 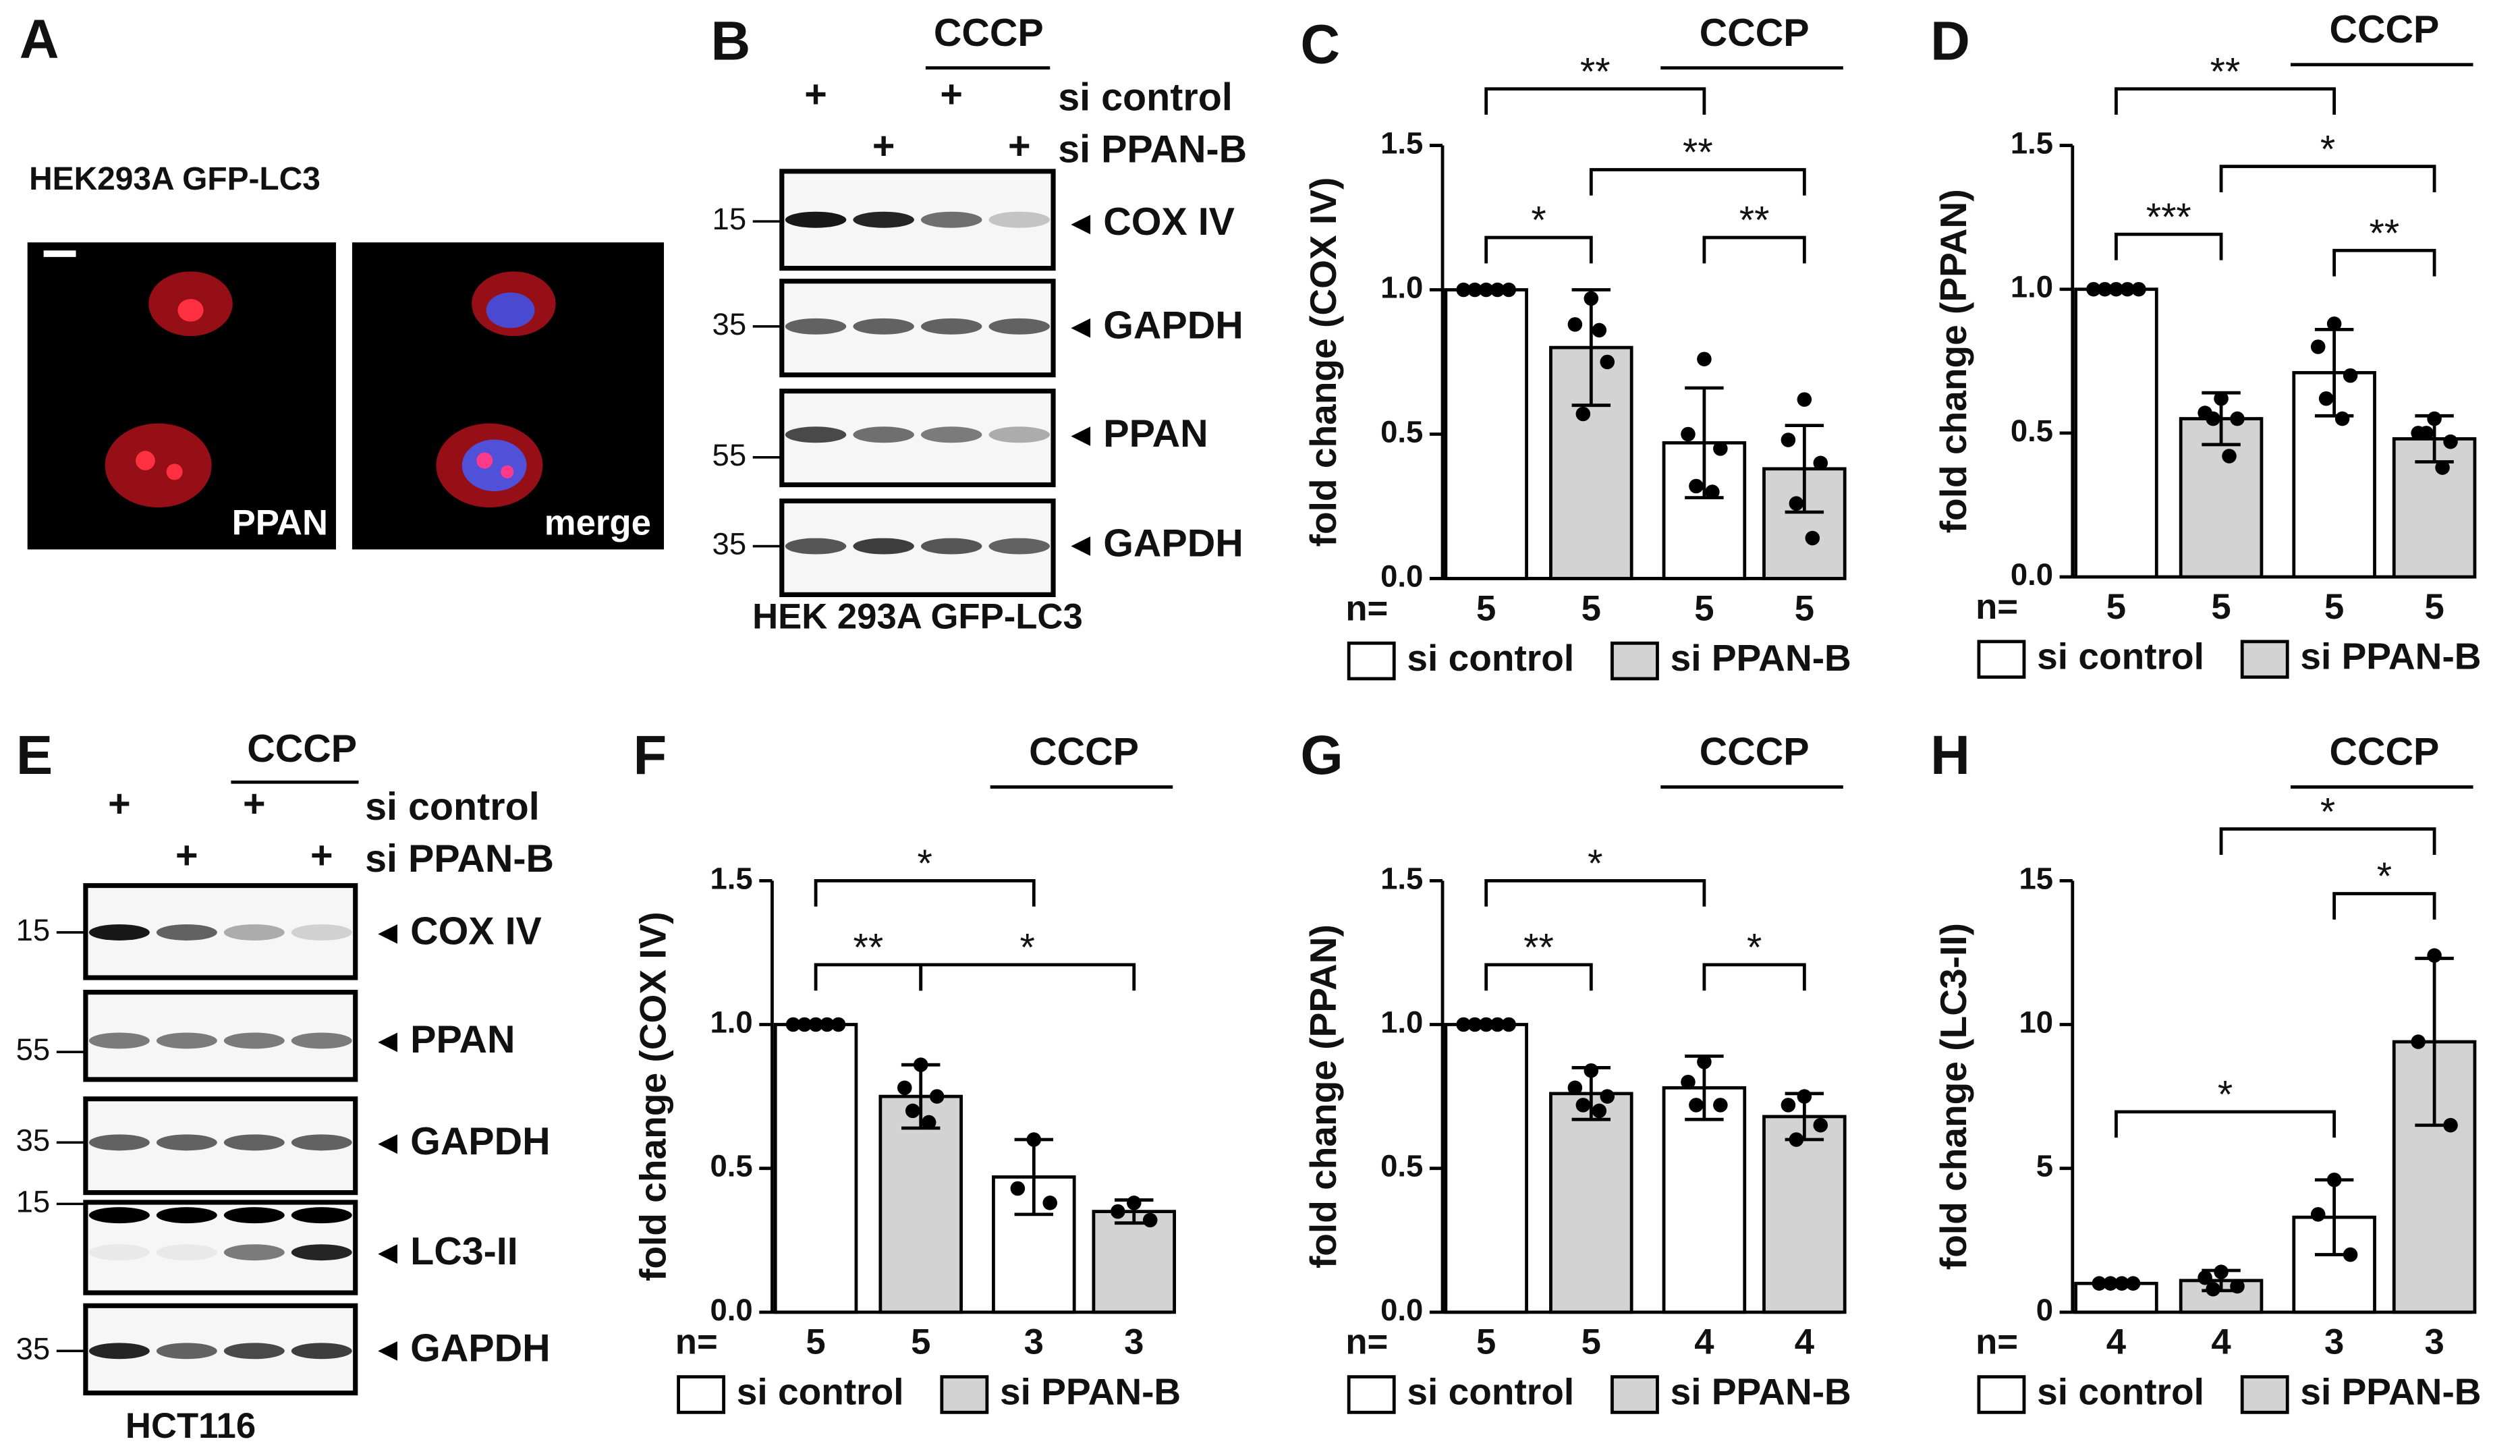 What do you see at coordinates (2032, 143) in the screenshot?
I see `y-tick-label: 1.5` at bounding box center [2032, 143].